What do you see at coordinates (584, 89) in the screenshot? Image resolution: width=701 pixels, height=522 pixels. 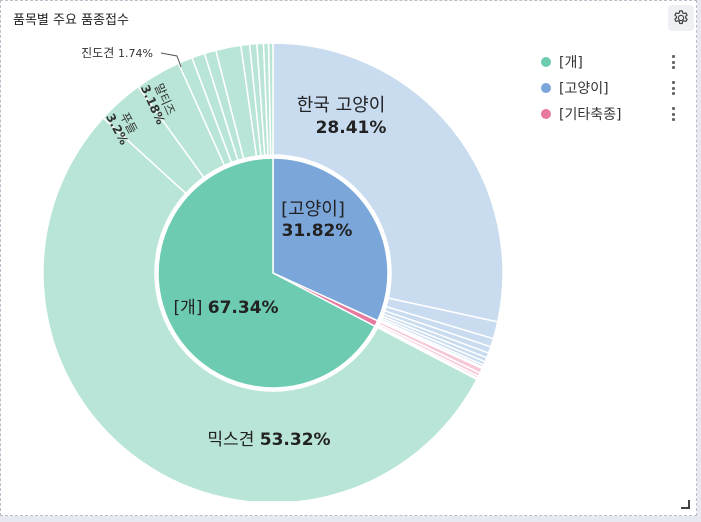 I see `legend-label-cat: [고양이]` at bounding box center [584, 89].